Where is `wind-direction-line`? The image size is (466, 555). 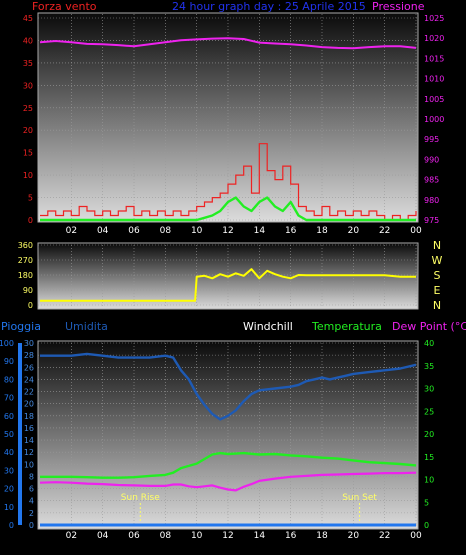
wind-direction-line is located at coordinates (228, 285).